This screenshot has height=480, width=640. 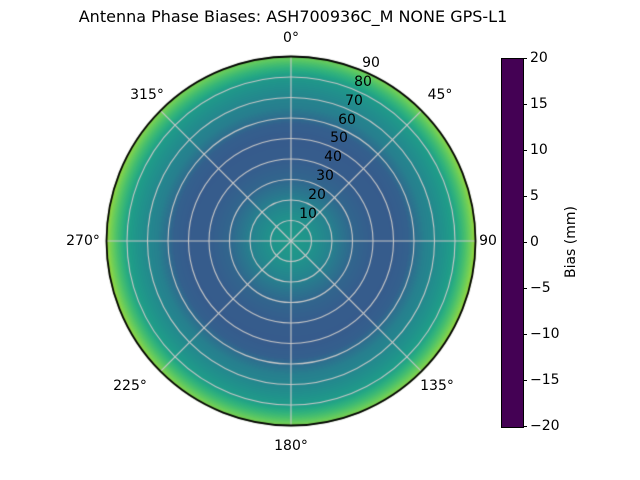 I want to click on colorbar-tick-label: −5, so click(x=540, y=288).